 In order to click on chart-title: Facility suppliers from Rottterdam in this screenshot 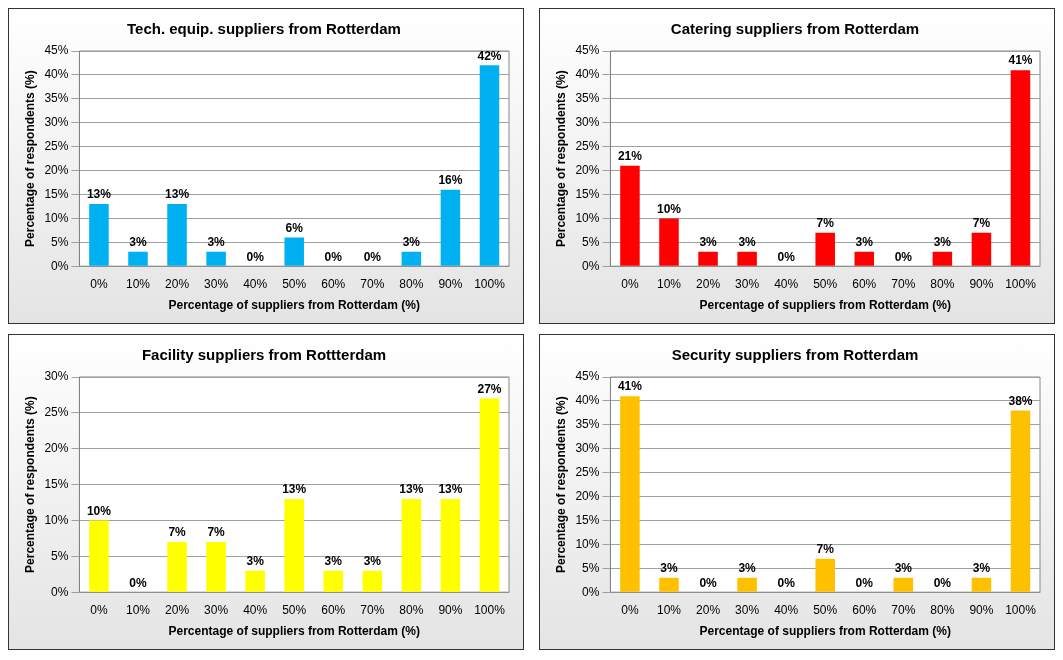, I will do `click(264, 355)`.